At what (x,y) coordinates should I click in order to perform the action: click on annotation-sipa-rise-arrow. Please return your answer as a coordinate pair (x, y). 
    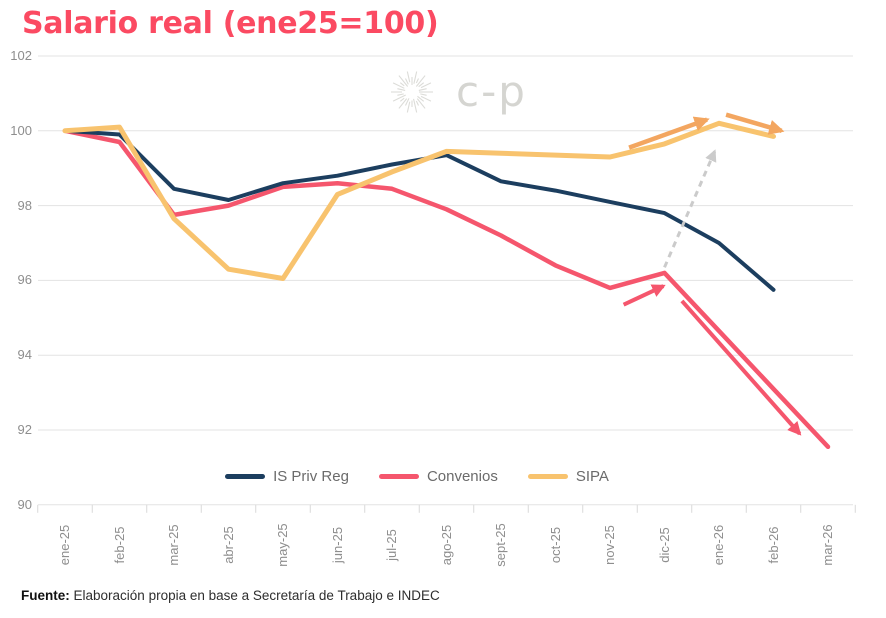
    Looking at the image, I should click on (669, 133).